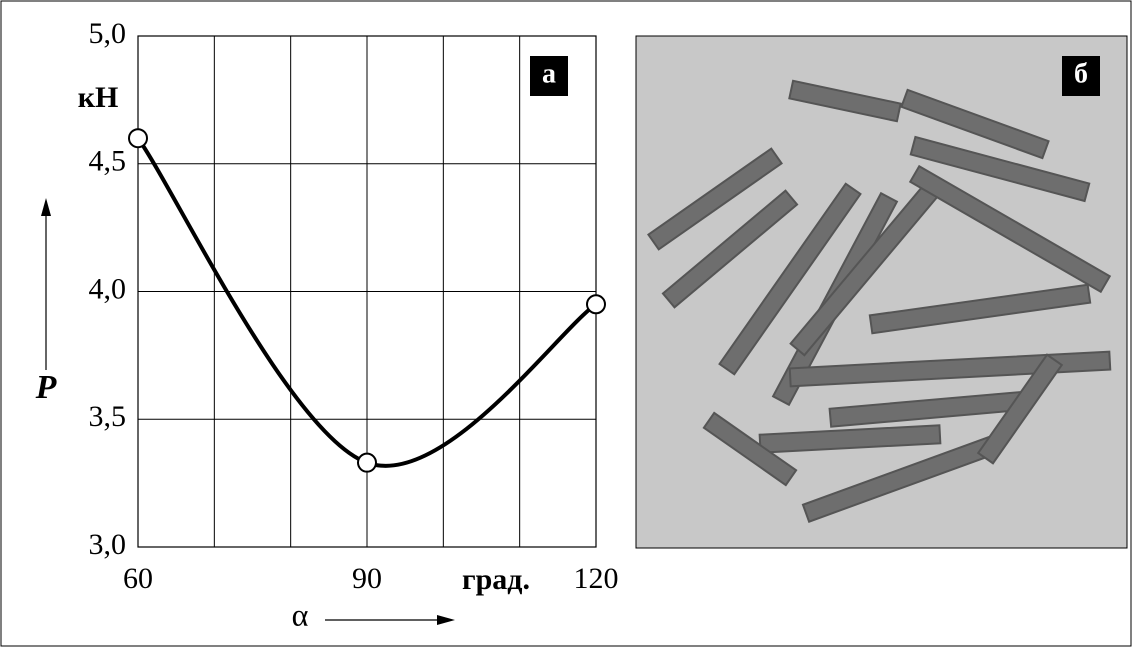 Image resolution: width=1133 pixels, height=648 pixels. What do you see at coordinates (138, 578) in the screenshot?
I see `x-tick-label: 60` at bounding box center [138, 578].